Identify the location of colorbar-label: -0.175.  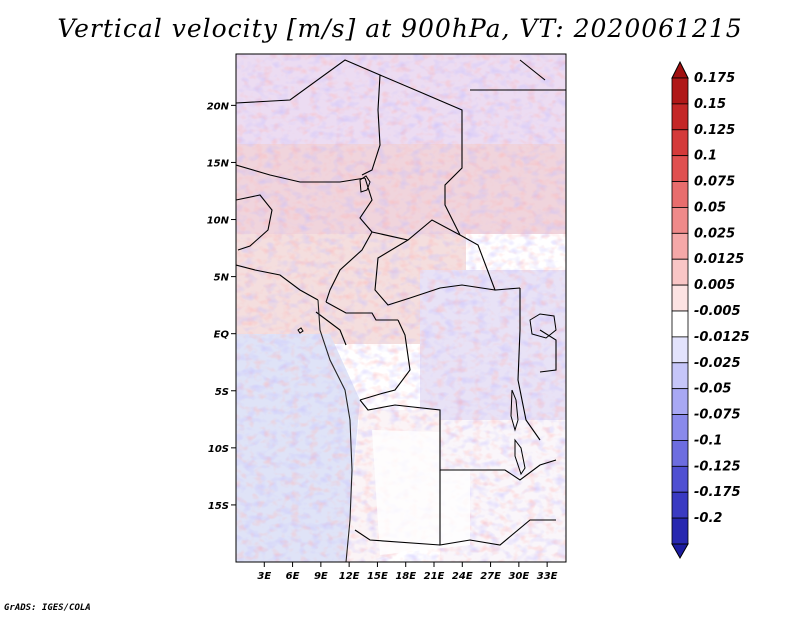
(717, 492).